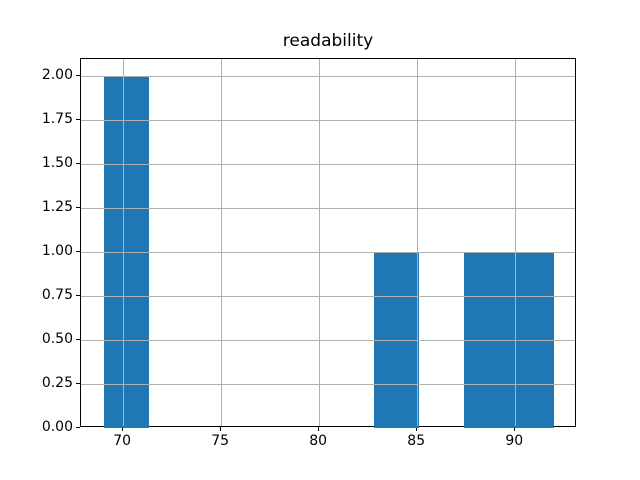  I want to click on y-tick-label: 1.00, so click(57, 251).